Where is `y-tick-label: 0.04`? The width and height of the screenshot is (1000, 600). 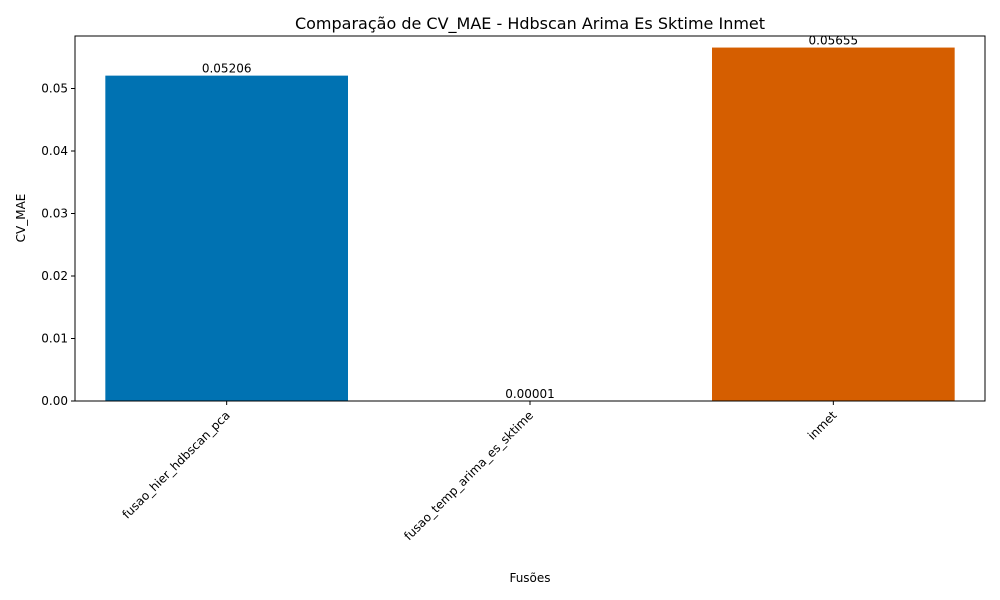 y-tick-label: 0.04 is located at coordinates (54, 151).